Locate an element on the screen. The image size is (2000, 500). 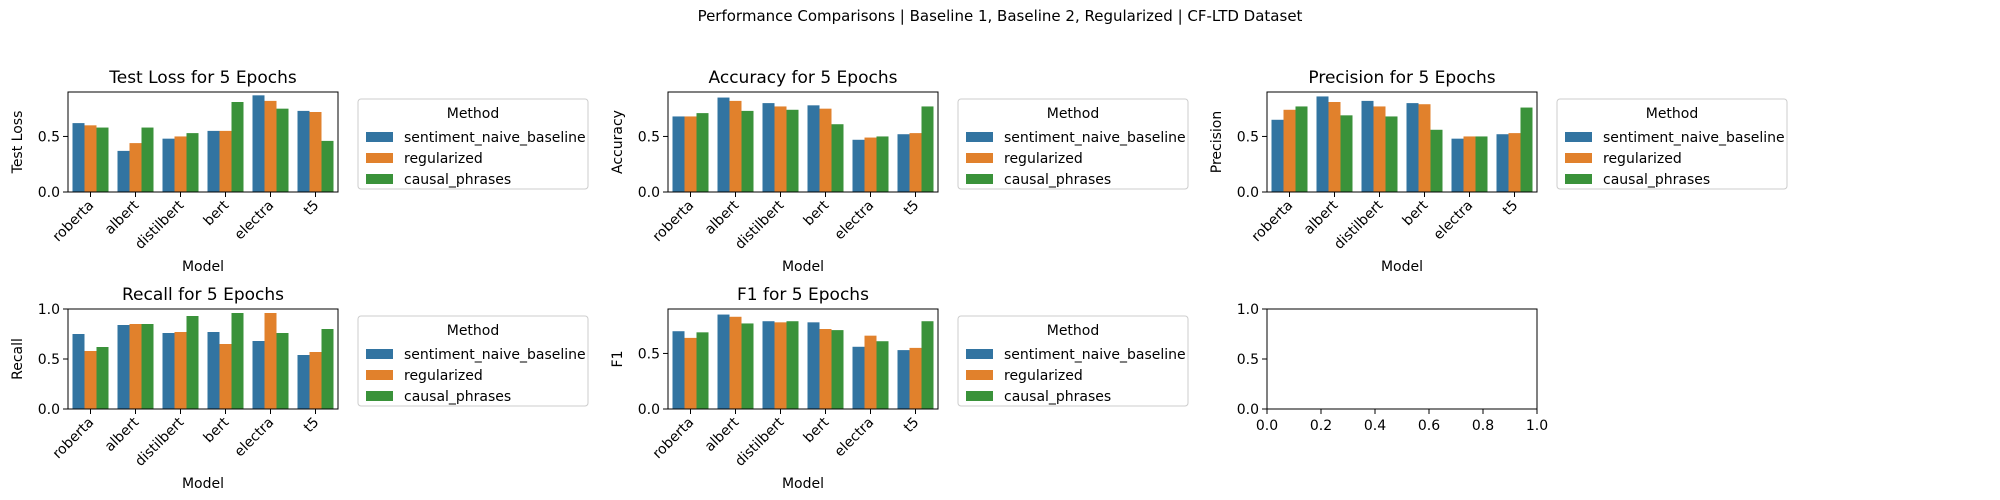
bar-causal_phrases-albert is located at coordinates (1346, 153).